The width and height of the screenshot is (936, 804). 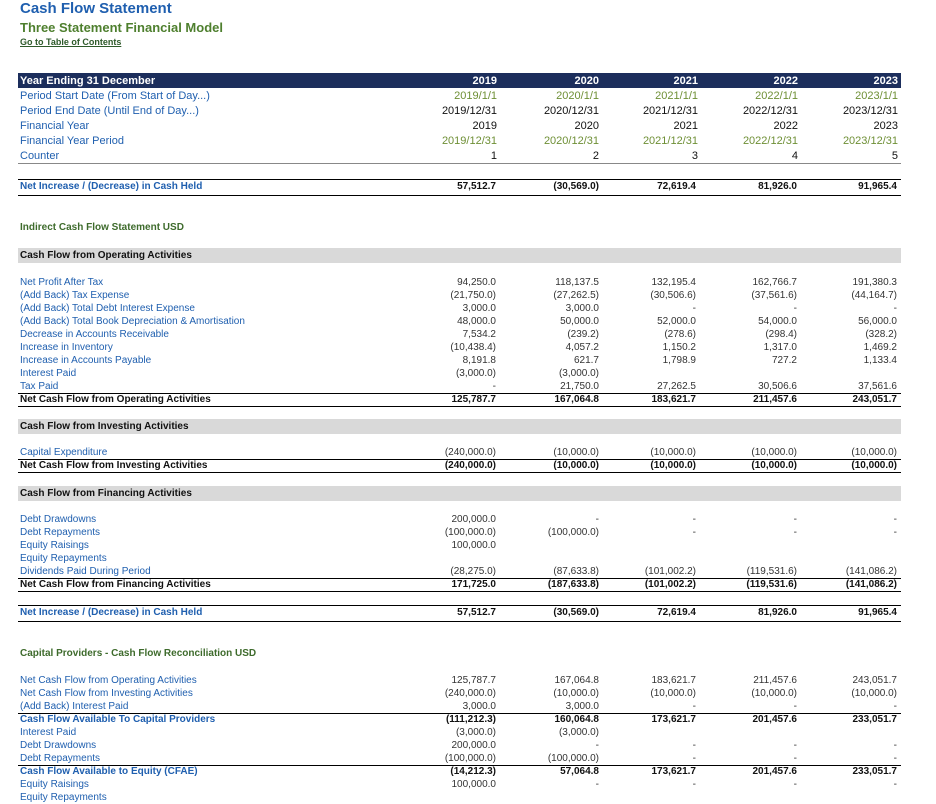 I want to click on row-label: Net Profit After Tax, so click(x=62, y=282).